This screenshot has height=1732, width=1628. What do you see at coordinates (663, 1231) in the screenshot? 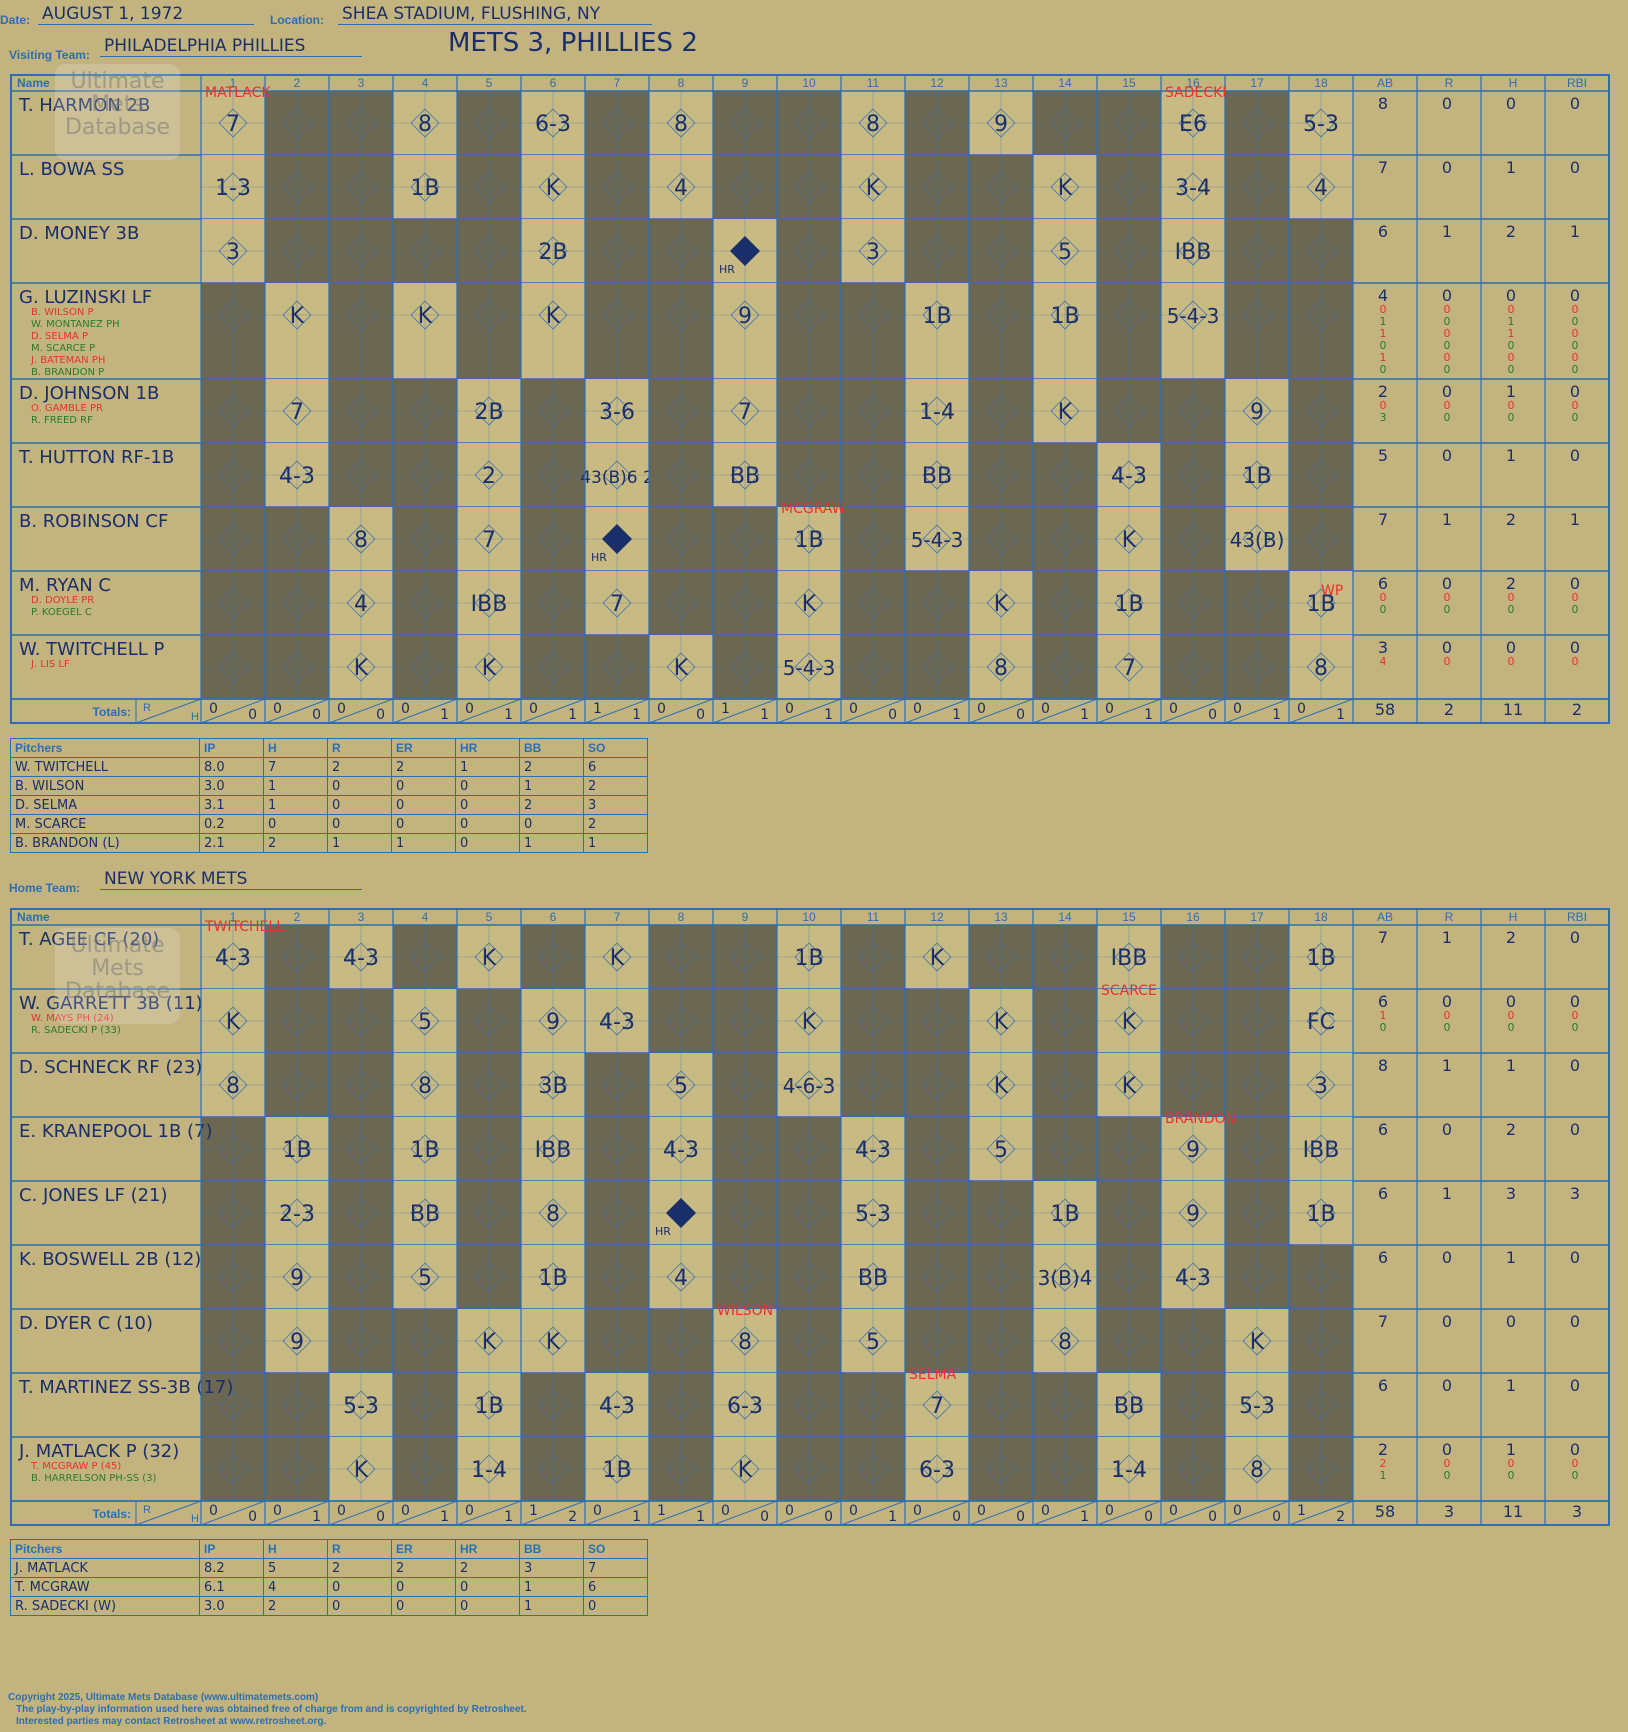
I see `play-notation: HR` at bounding box center [663, 1231].